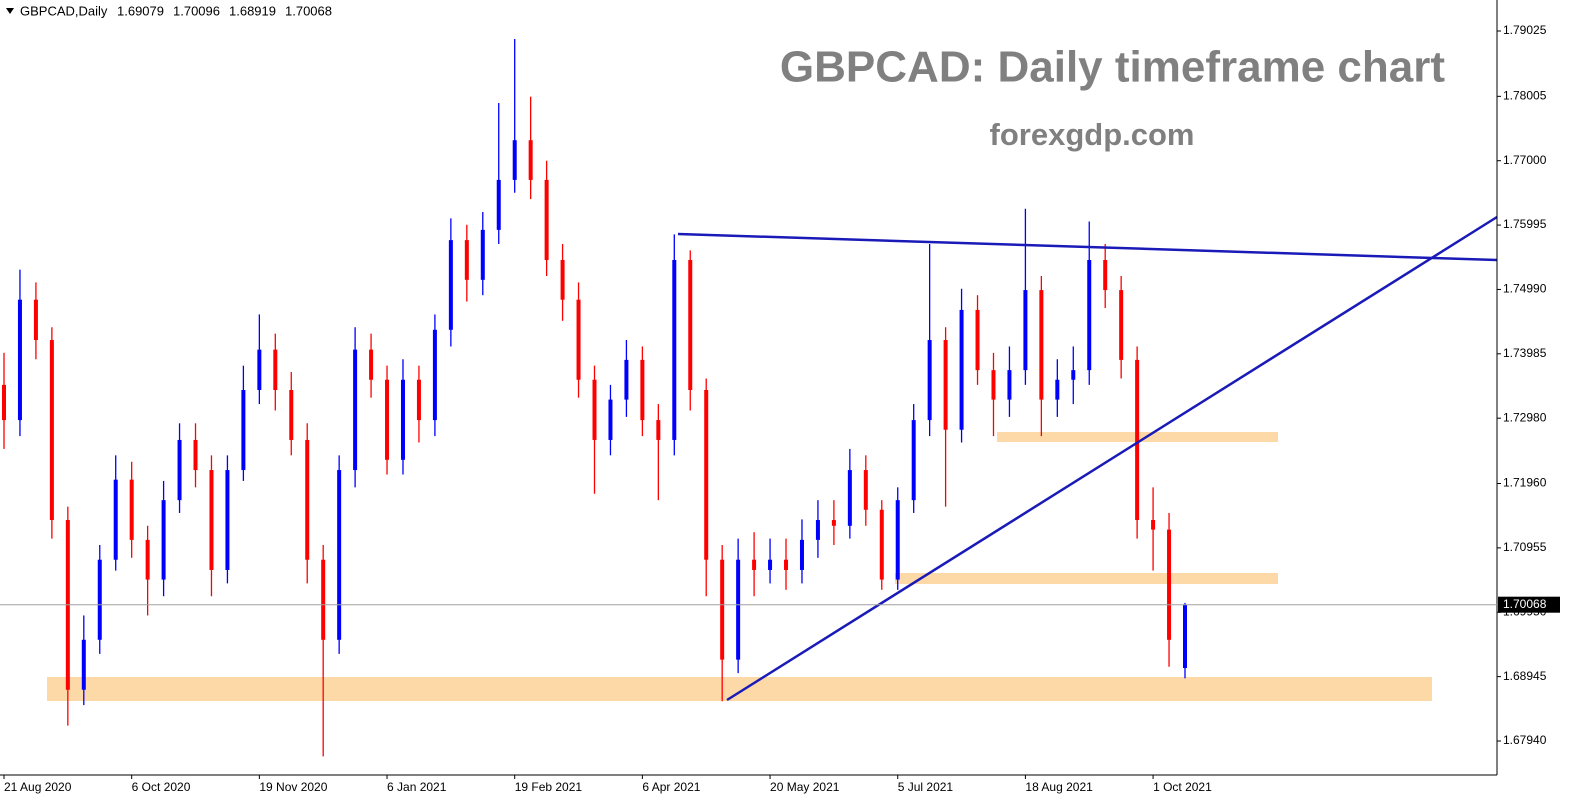 Image resolution: width=1579 pixels, height=807 pixels. Describe the element at coordinates (1112, 67) in the screenshot. I see `watermark-title: GBPCAD: Daily timeframe chart` at that location.